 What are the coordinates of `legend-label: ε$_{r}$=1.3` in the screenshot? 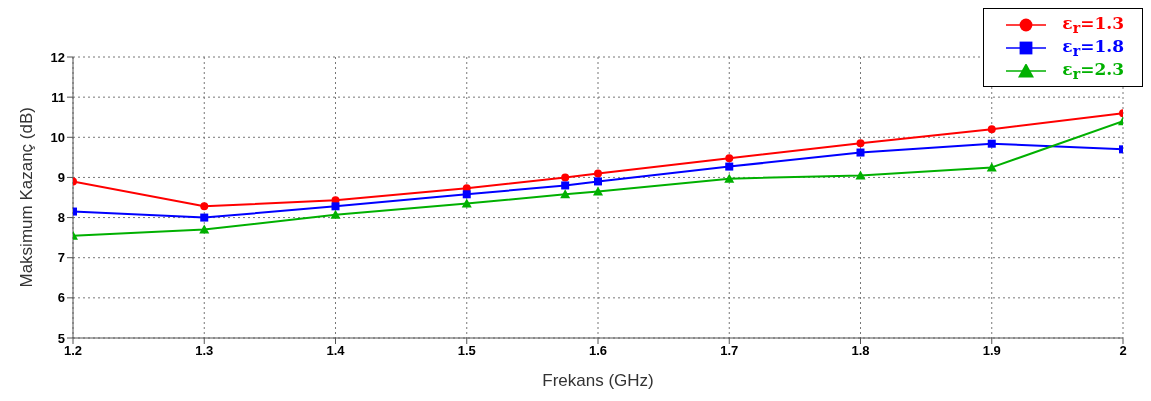 It's located at (1093, 24).